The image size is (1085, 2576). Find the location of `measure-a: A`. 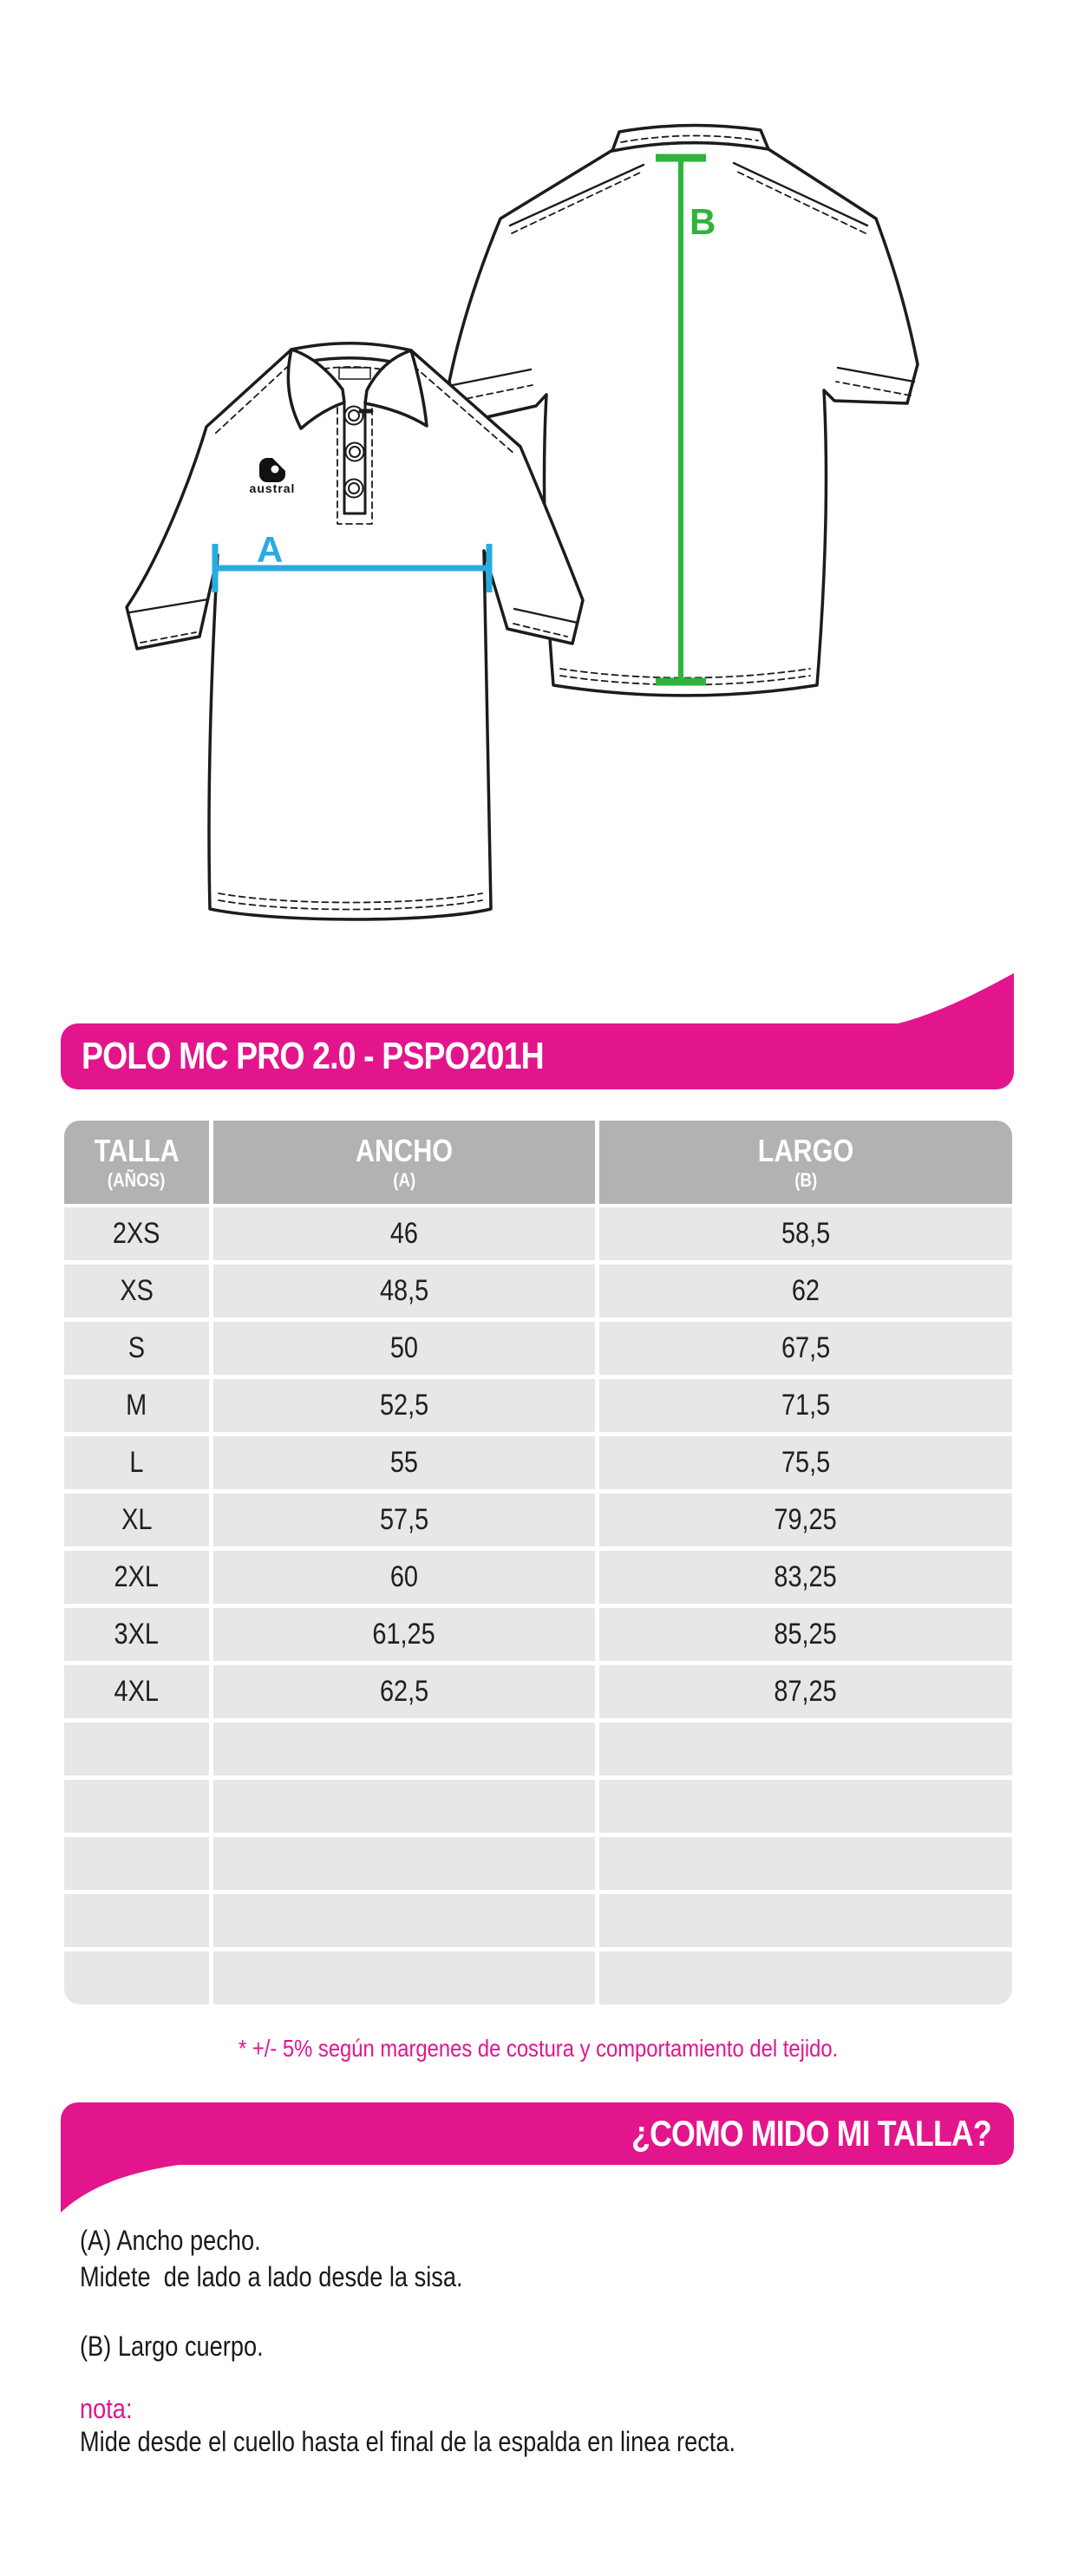

measure-a: A is located at coordinates (352, 560).